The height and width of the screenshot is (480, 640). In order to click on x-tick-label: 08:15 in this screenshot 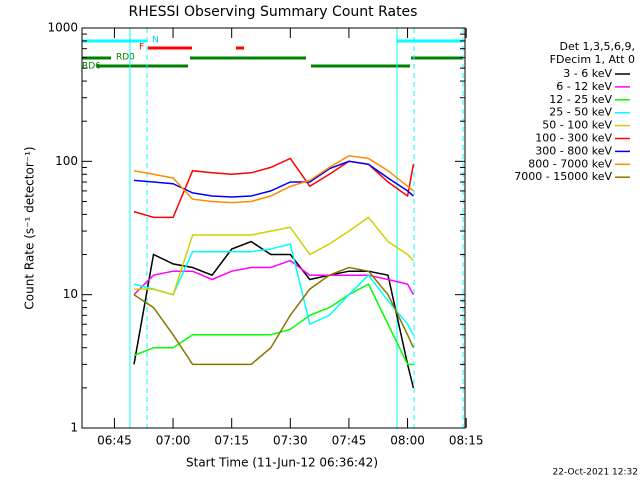, I will do `click(466, 441)`.